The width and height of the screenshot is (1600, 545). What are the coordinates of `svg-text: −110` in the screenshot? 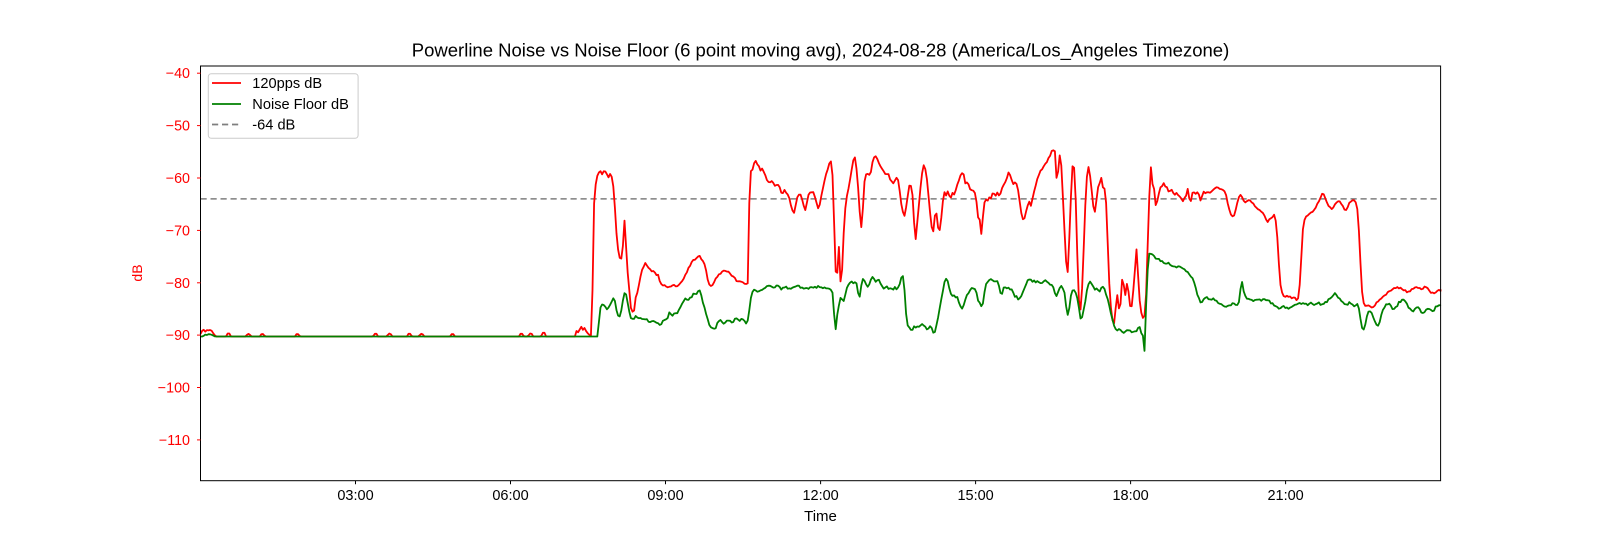 It's located at (174, 441).